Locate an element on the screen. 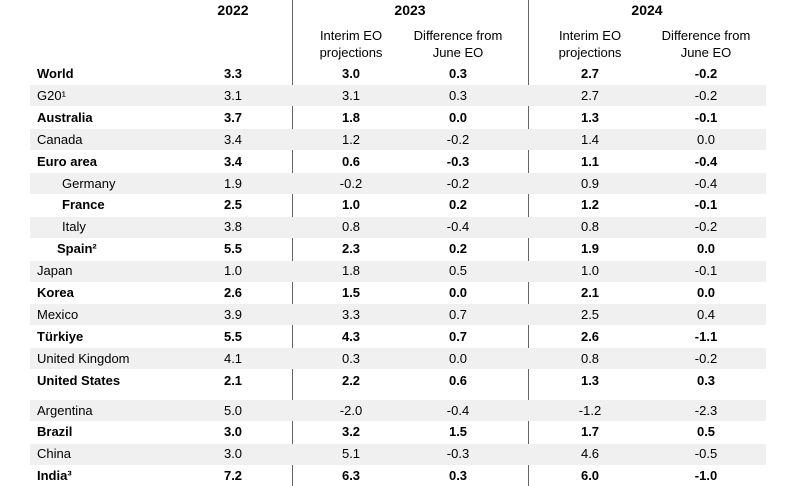 This screenshot has height=486, width=804. row-label: Australia is located at coordinates (65, 117).